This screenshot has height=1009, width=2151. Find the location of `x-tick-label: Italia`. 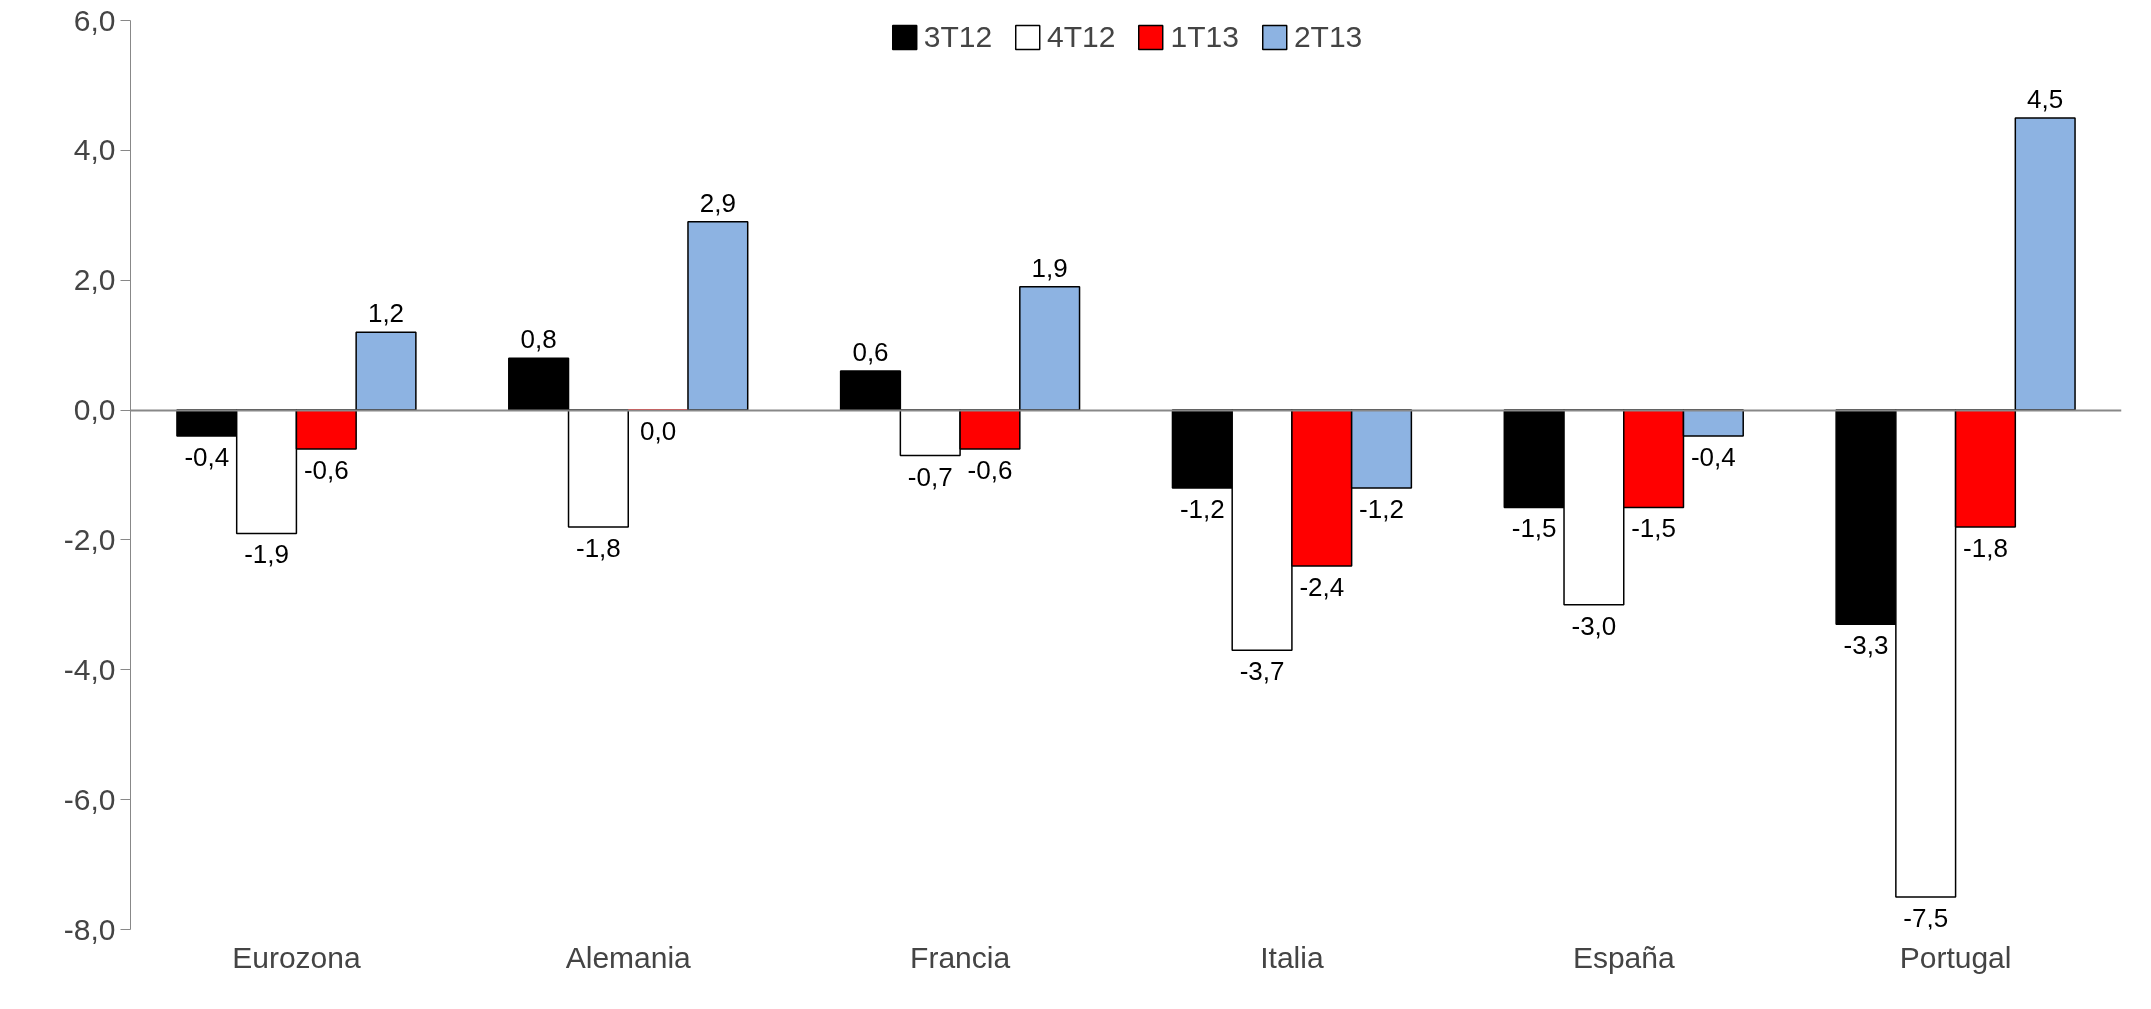

x-tick-label: Italia is located at coordinates (1292, 957).